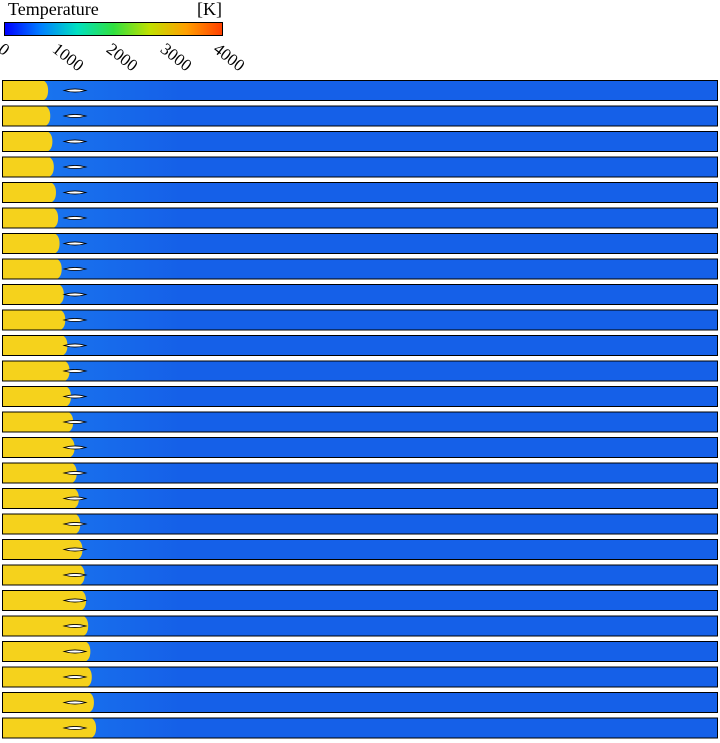 The image size is (720, 743). What do you see at coordinates (209, 9) in the screenshot?
I see `legend-unit: [K]` at bounding box center [209, 9].